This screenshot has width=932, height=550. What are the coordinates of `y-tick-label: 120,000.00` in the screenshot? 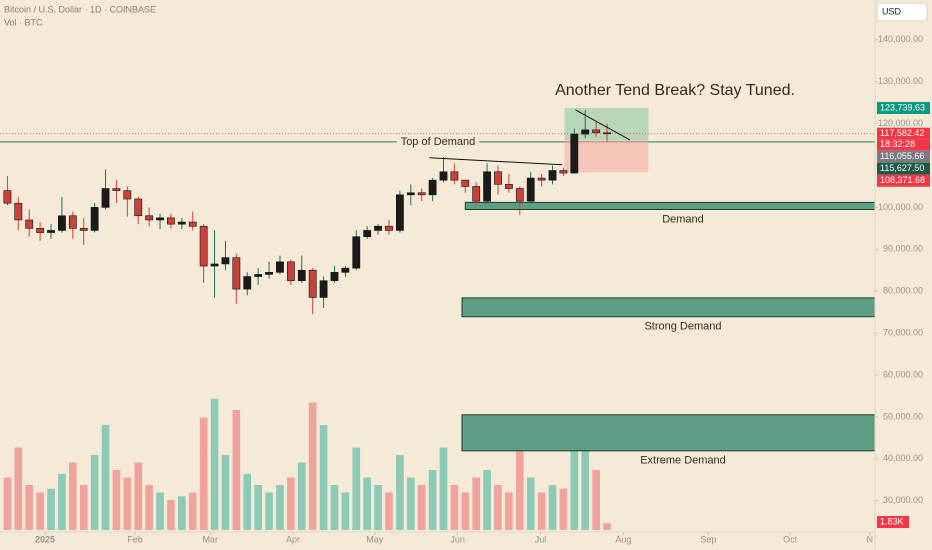 It's located at (900, 123).